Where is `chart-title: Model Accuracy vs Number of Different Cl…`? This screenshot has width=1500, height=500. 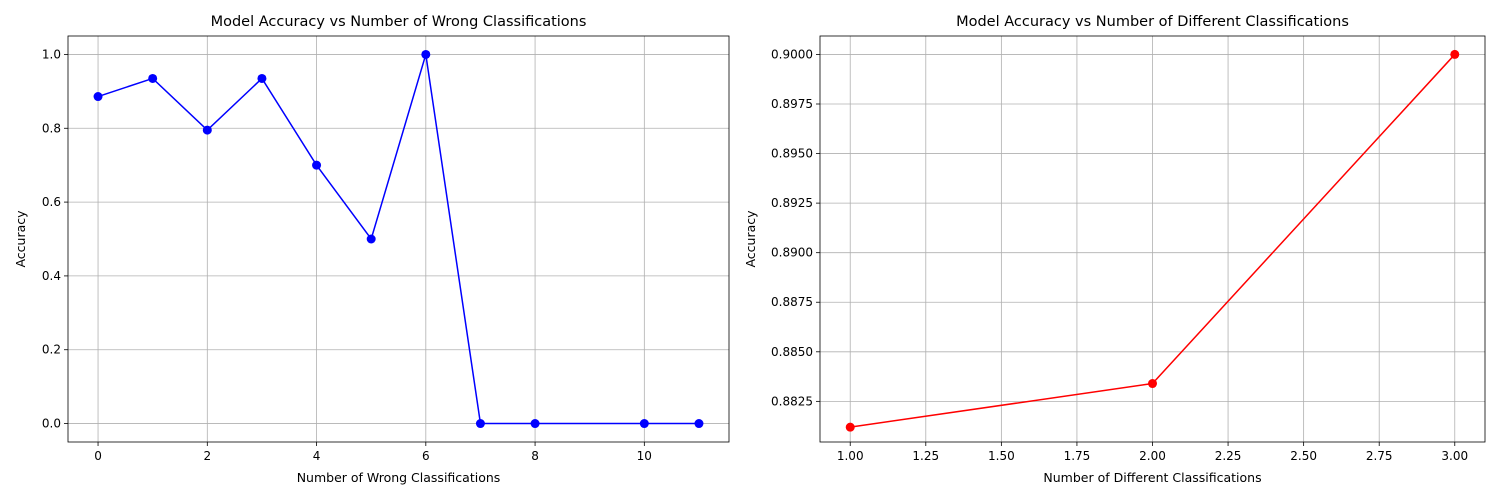
chart-title: Model Accuracy vs Number of Different Cl… is located at coordinates (1152, 22).